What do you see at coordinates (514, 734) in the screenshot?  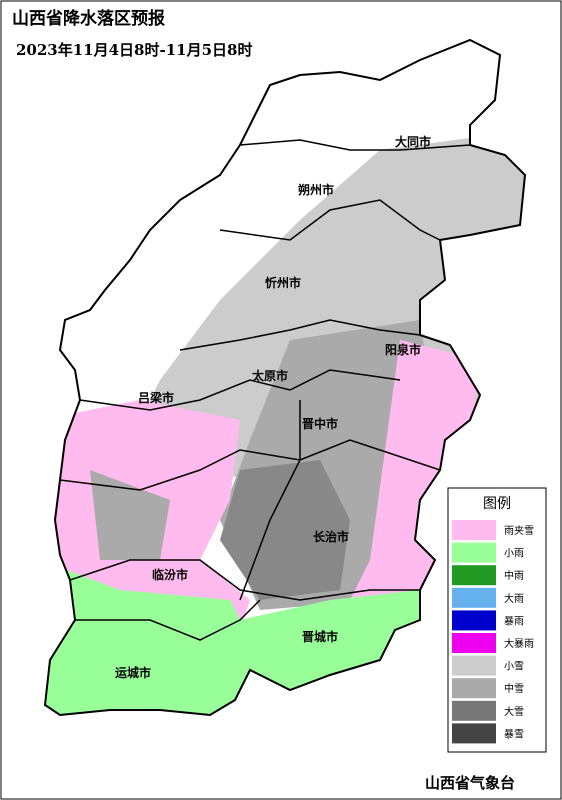 I see `legend-label: 暴雪` at bounding box center [514, 734].